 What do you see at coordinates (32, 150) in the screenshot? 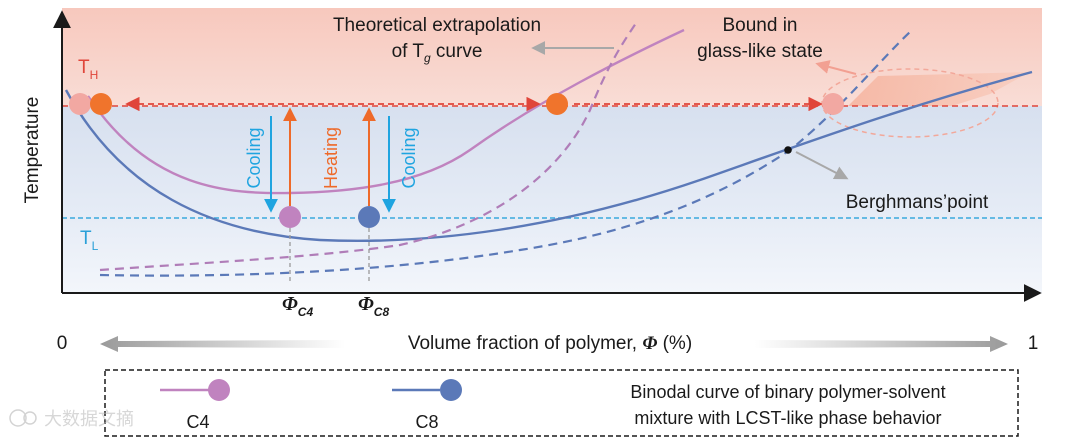
I see `y-axis-label: Temperature` at bounding box center [32, 150].